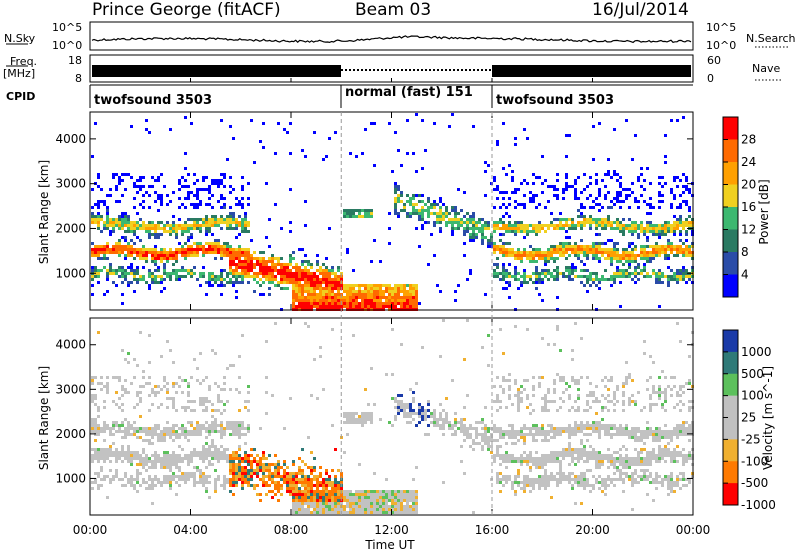  Describe the element at coordinates (24, 61) in the screenshot. I see `freq-label: Freq.` at that location.